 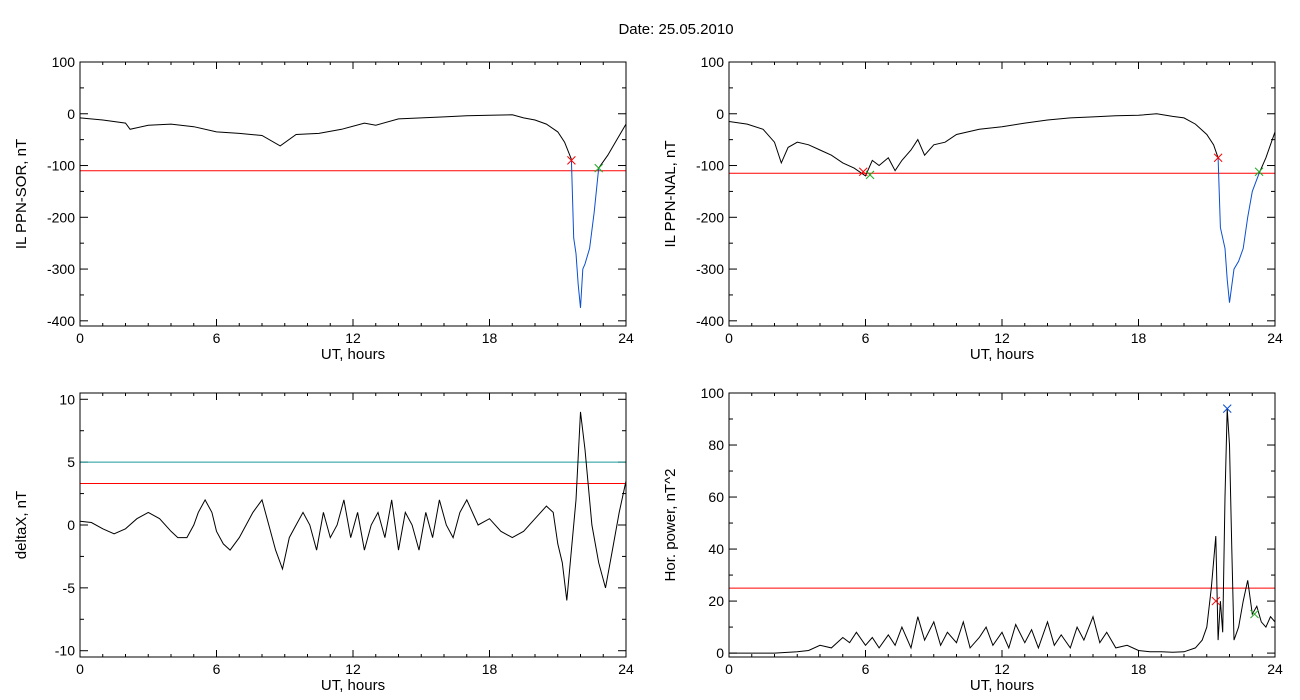 I want to click on y-tick-label: 60, so click(x=716, y=497).